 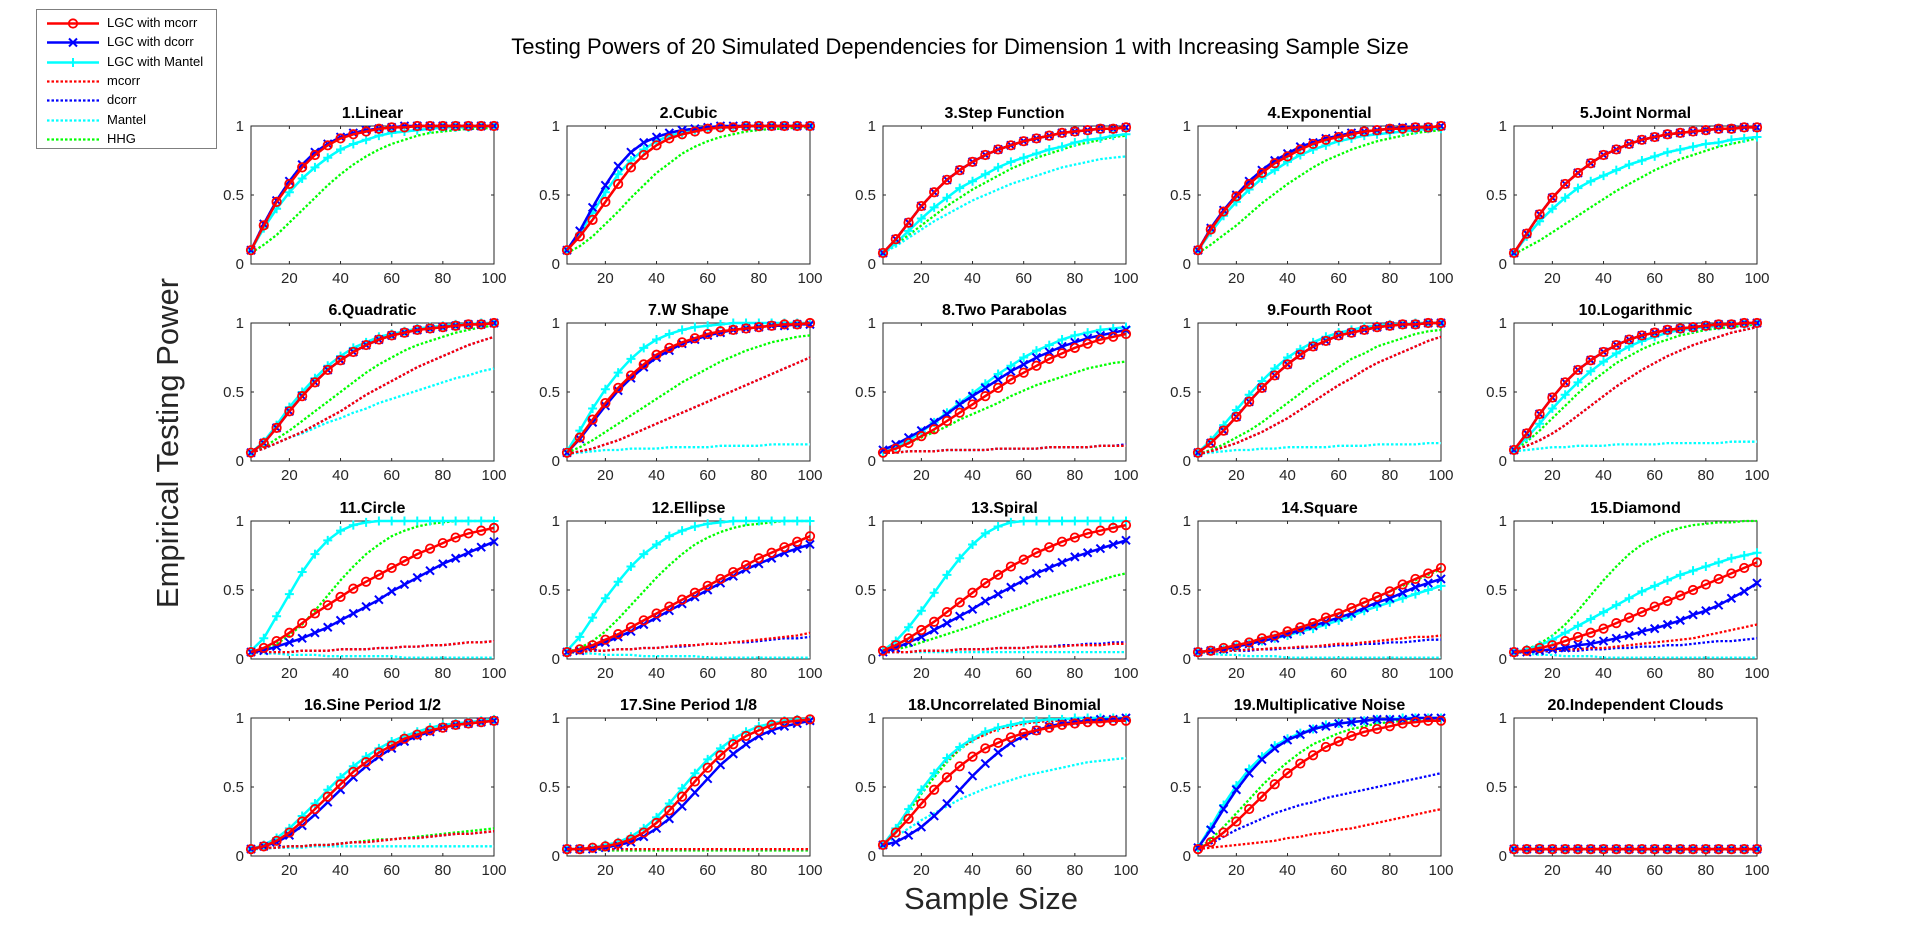 I want to click on series-line-mcorr, so click(x=373, y=646).